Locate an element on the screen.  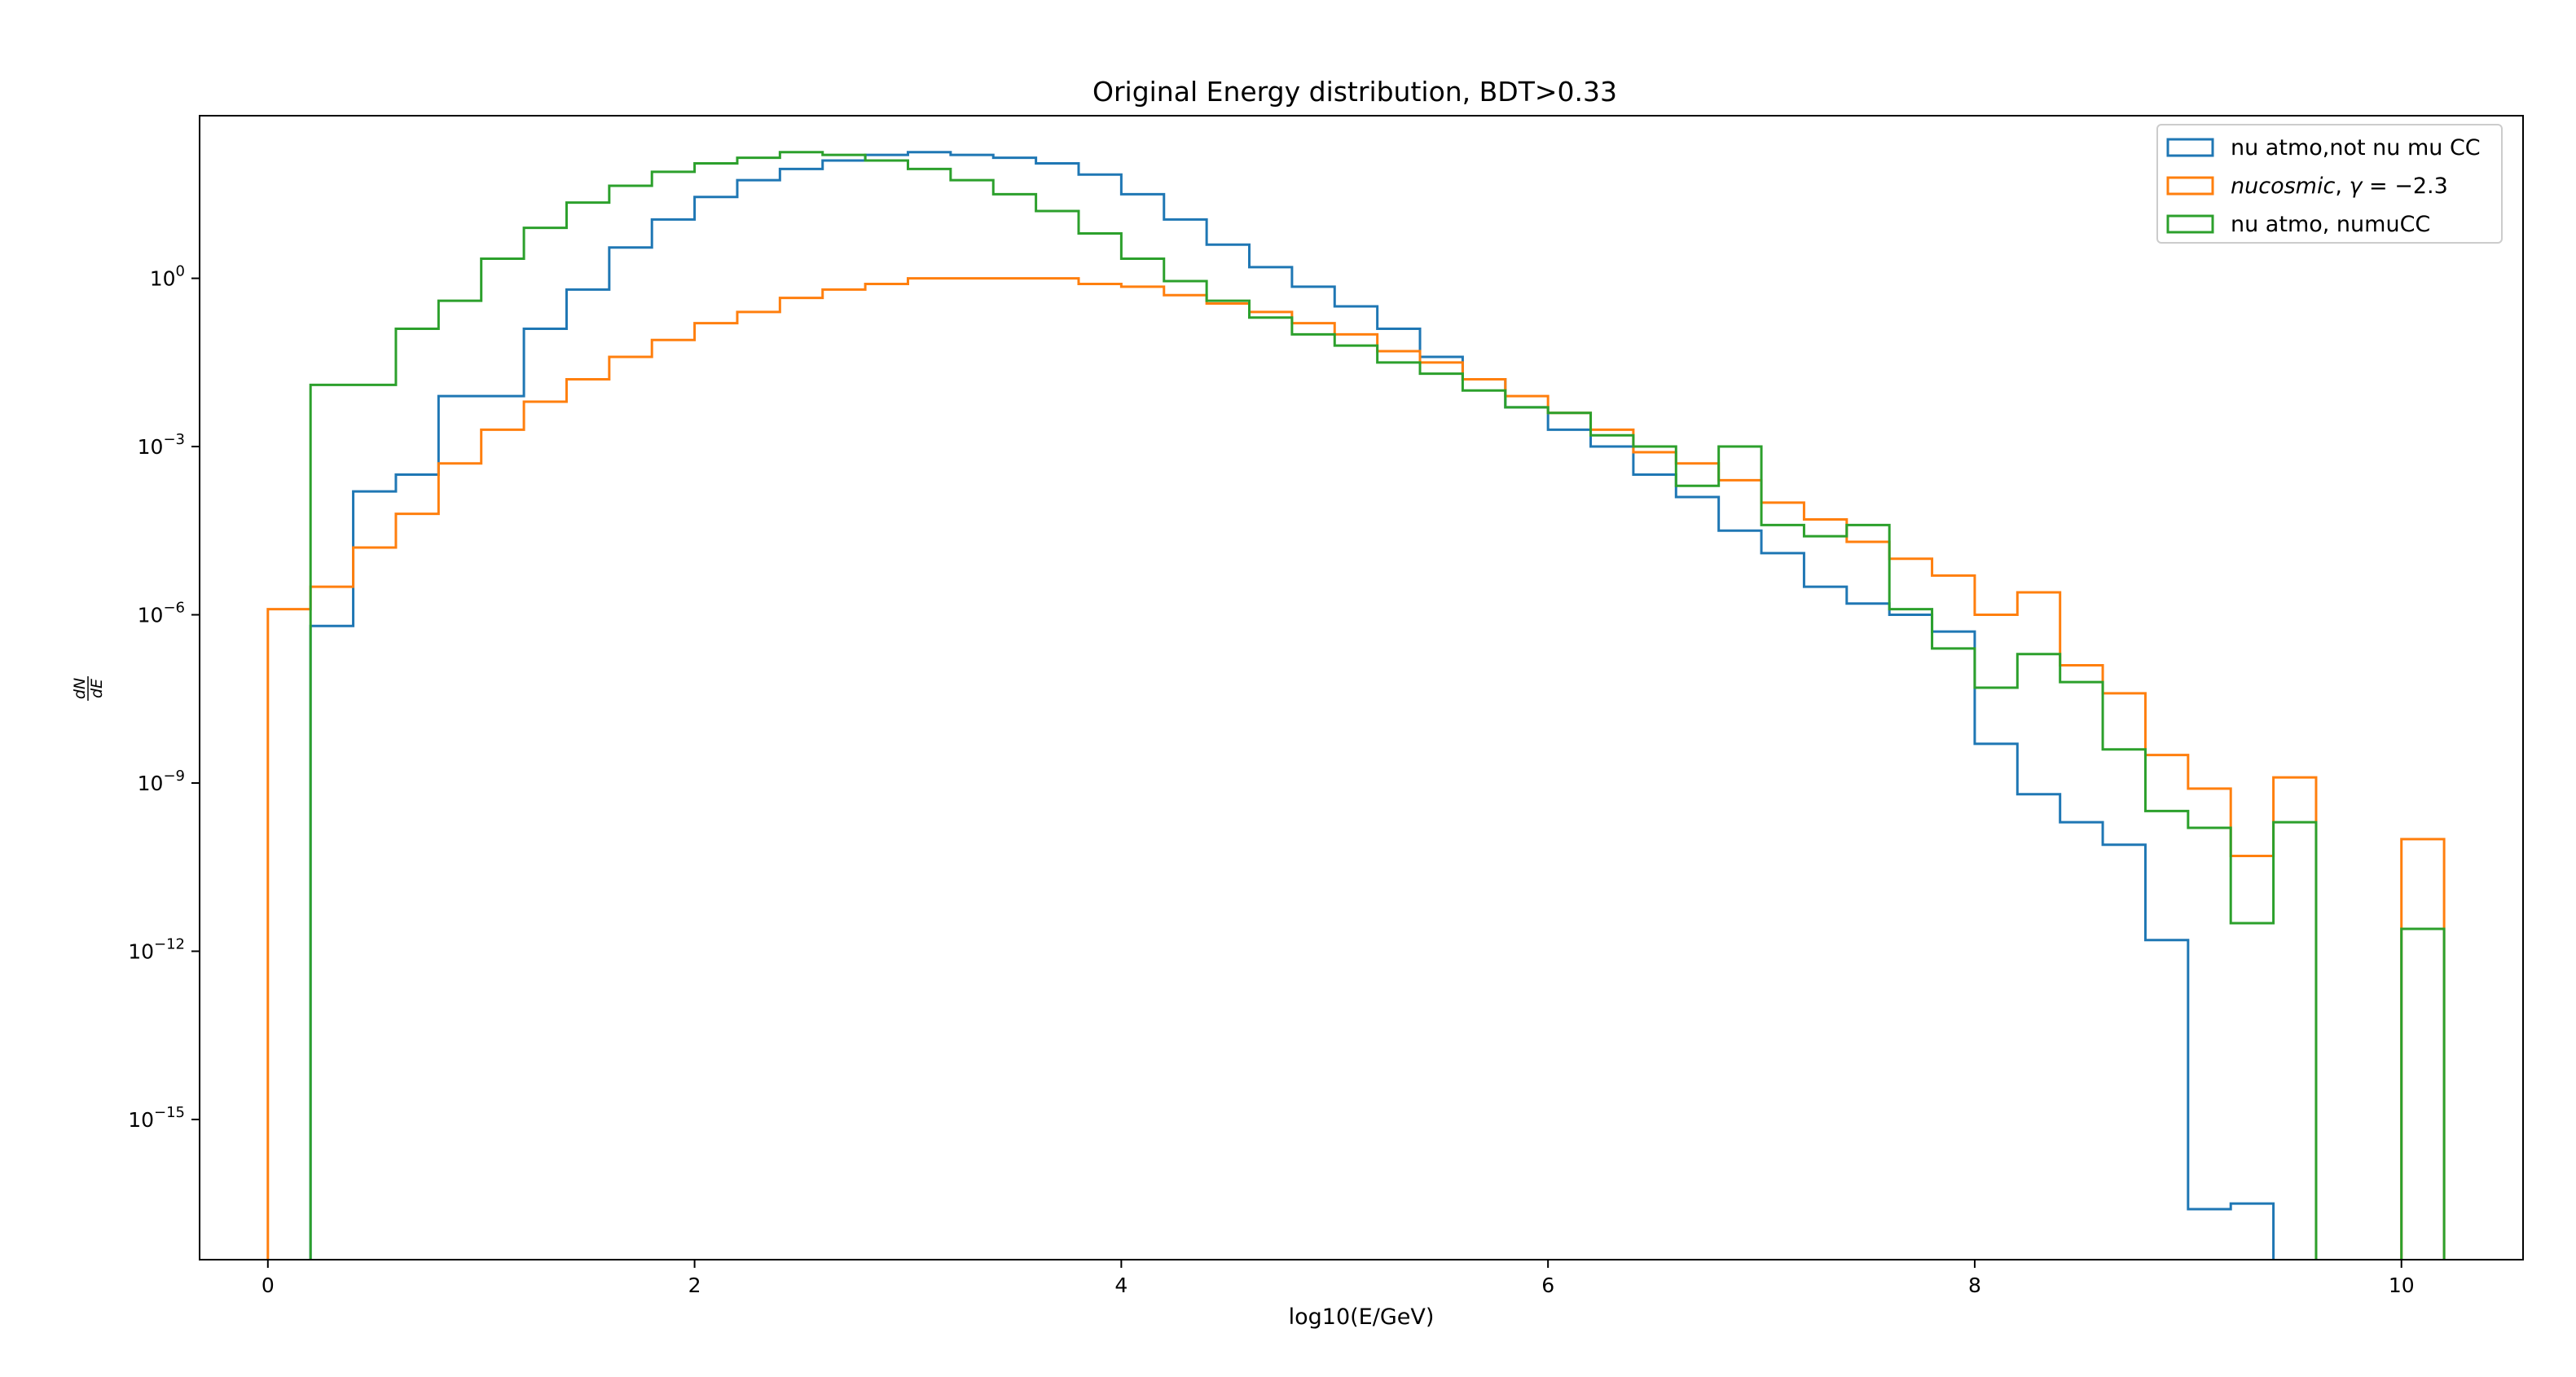
y-tick-label: 10⁻⁶ is located at coordinates (161, 614).